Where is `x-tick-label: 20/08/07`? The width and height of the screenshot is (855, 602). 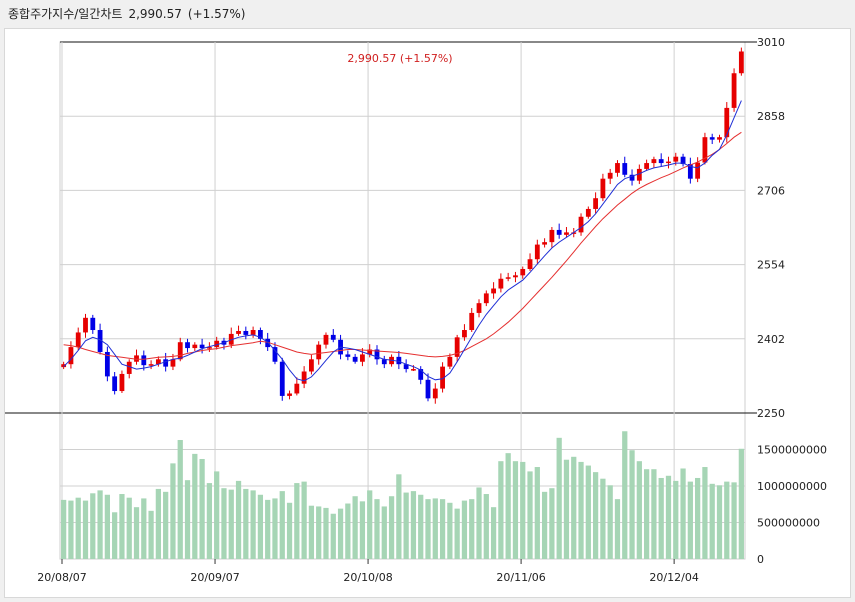 x-tick-label: 20/08/07 is located at coordinates (61, 577).